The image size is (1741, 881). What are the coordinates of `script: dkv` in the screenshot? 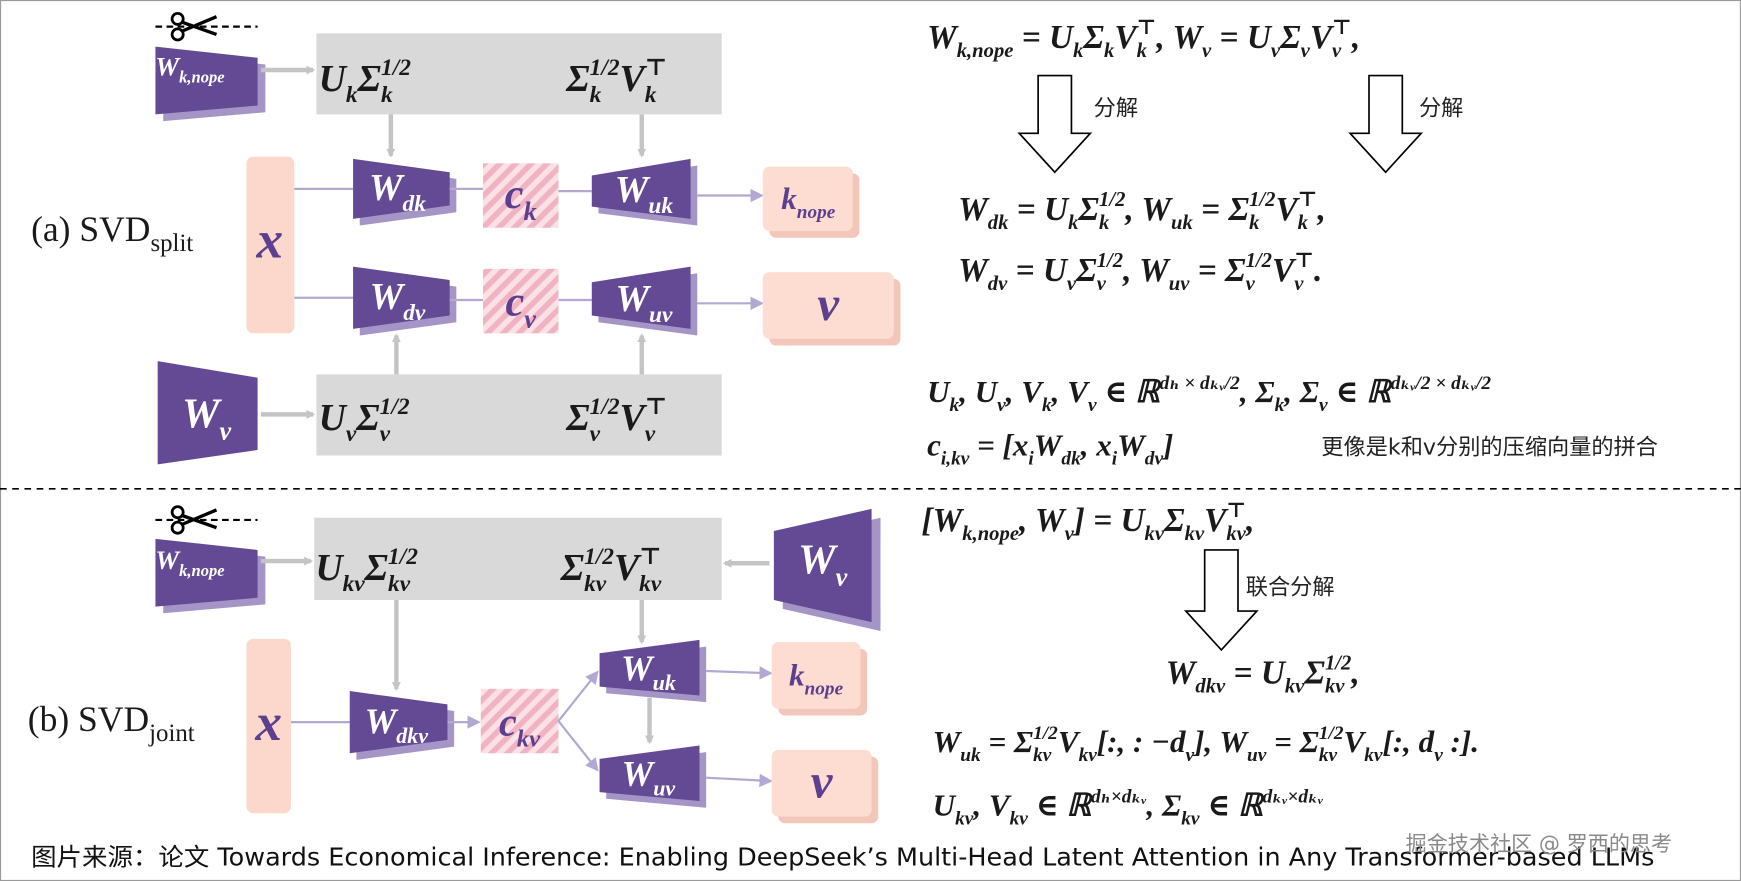 It's located at (1210, 687).